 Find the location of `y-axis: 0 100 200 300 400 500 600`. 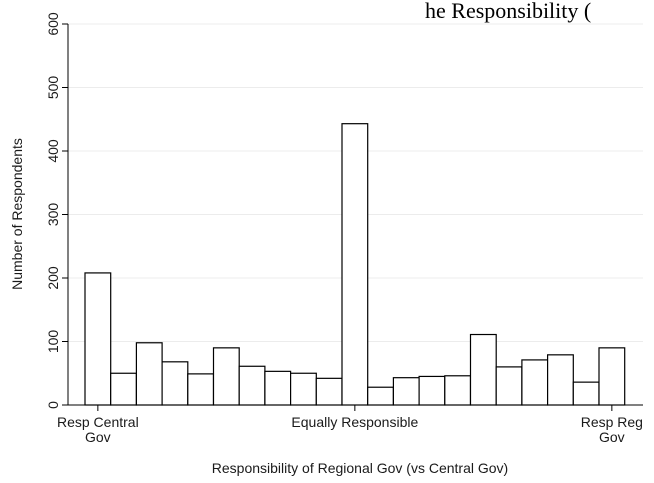

y-axis: 0 100 200 300 400 500 600 is located at coordinates (57, 210).